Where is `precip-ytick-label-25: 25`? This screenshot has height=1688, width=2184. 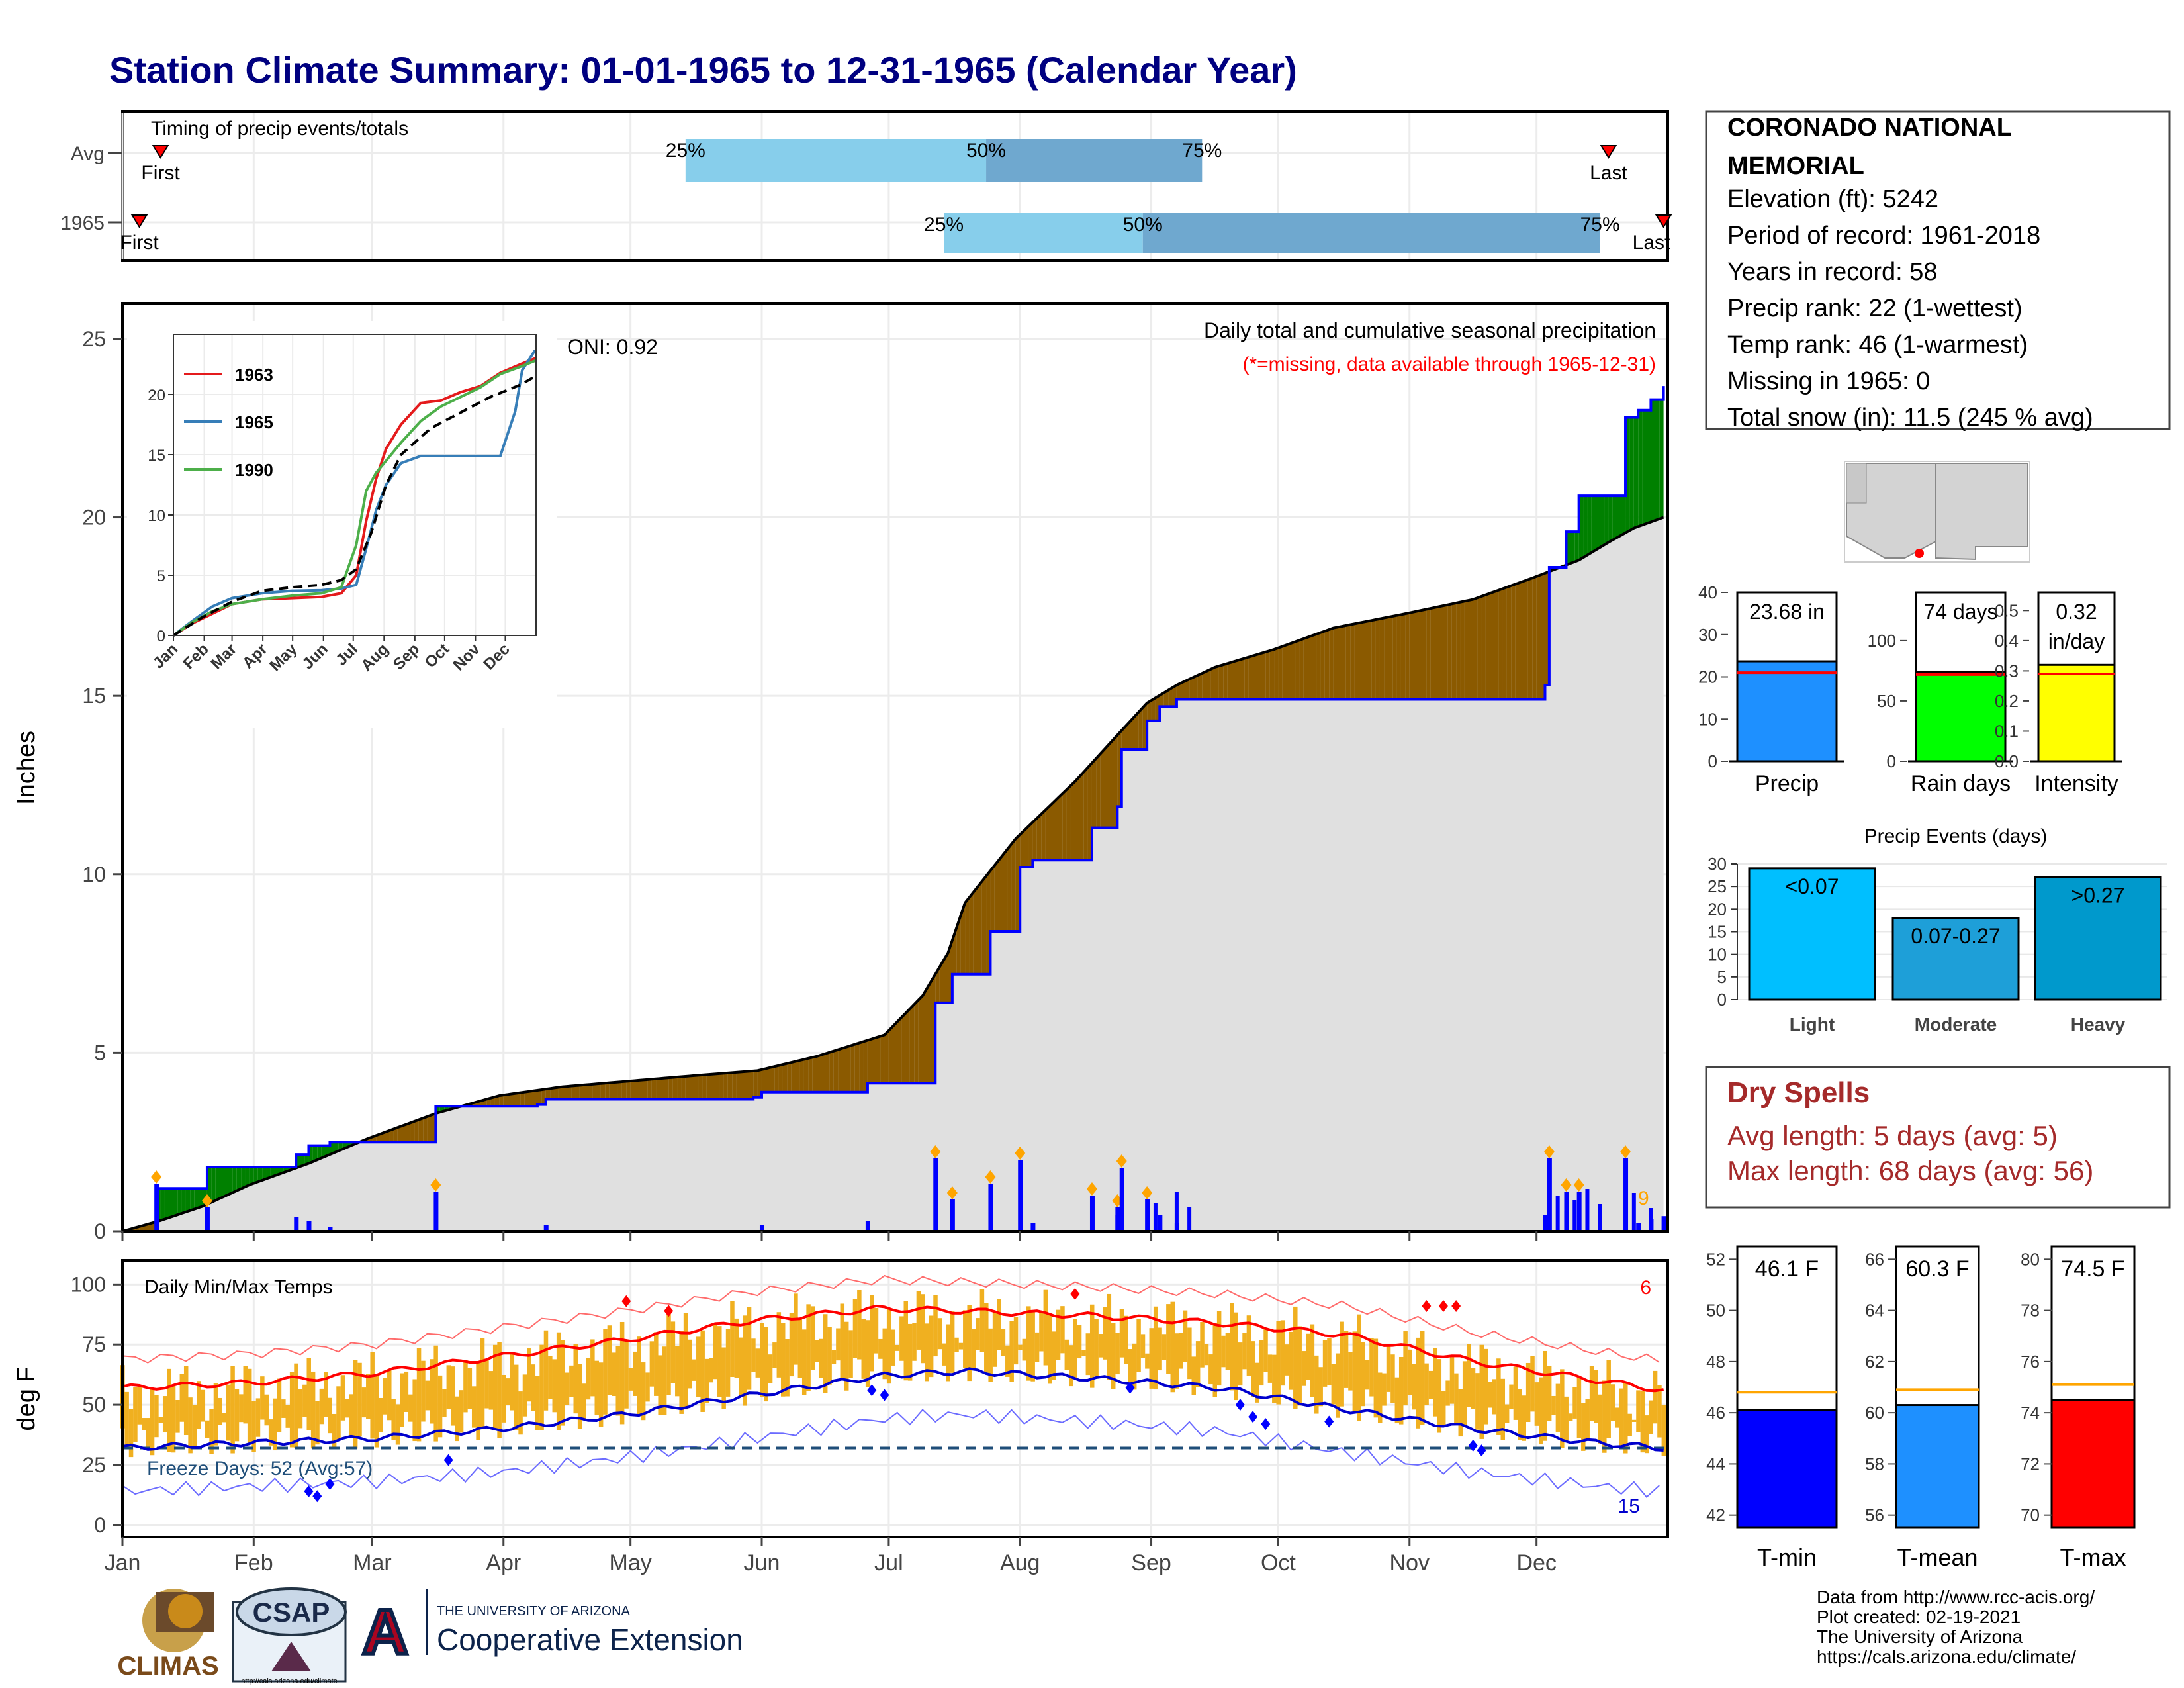 precip-ytick-label-25: 25 is located at coordinates (94, 339).